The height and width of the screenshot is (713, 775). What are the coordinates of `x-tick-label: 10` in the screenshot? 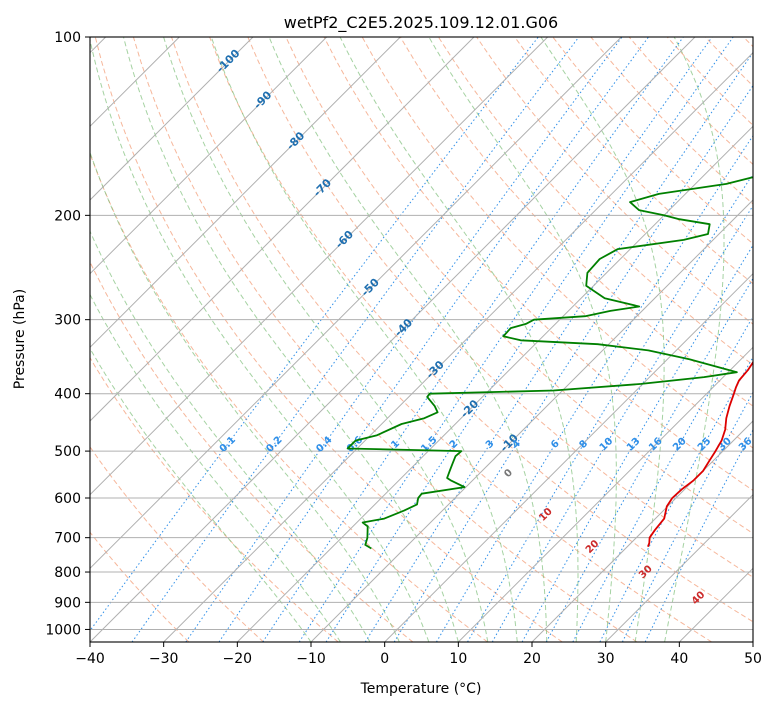 It's located at (458, 659).